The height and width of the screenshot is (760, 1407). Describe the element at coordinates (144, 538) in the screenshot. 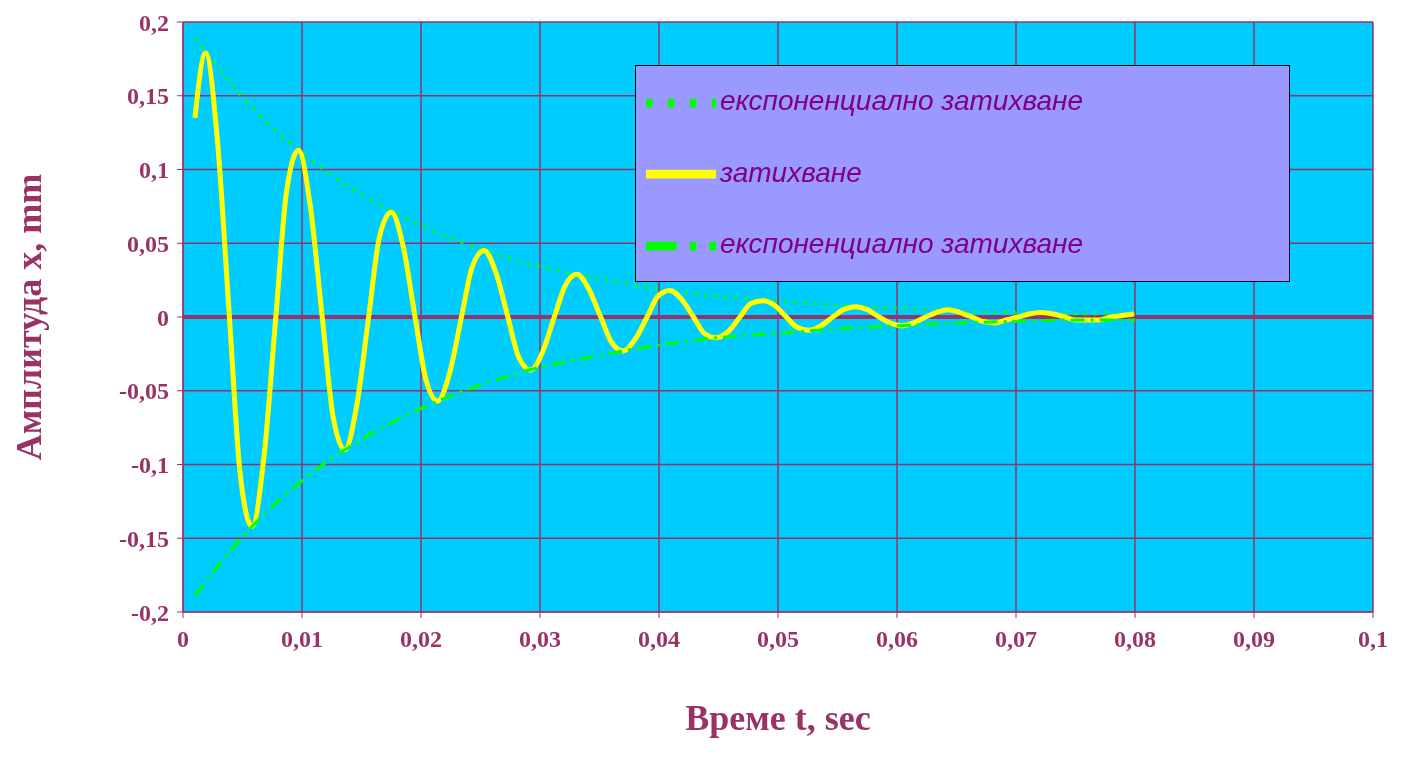

I see `y-tick-label: -0,15` at that location.